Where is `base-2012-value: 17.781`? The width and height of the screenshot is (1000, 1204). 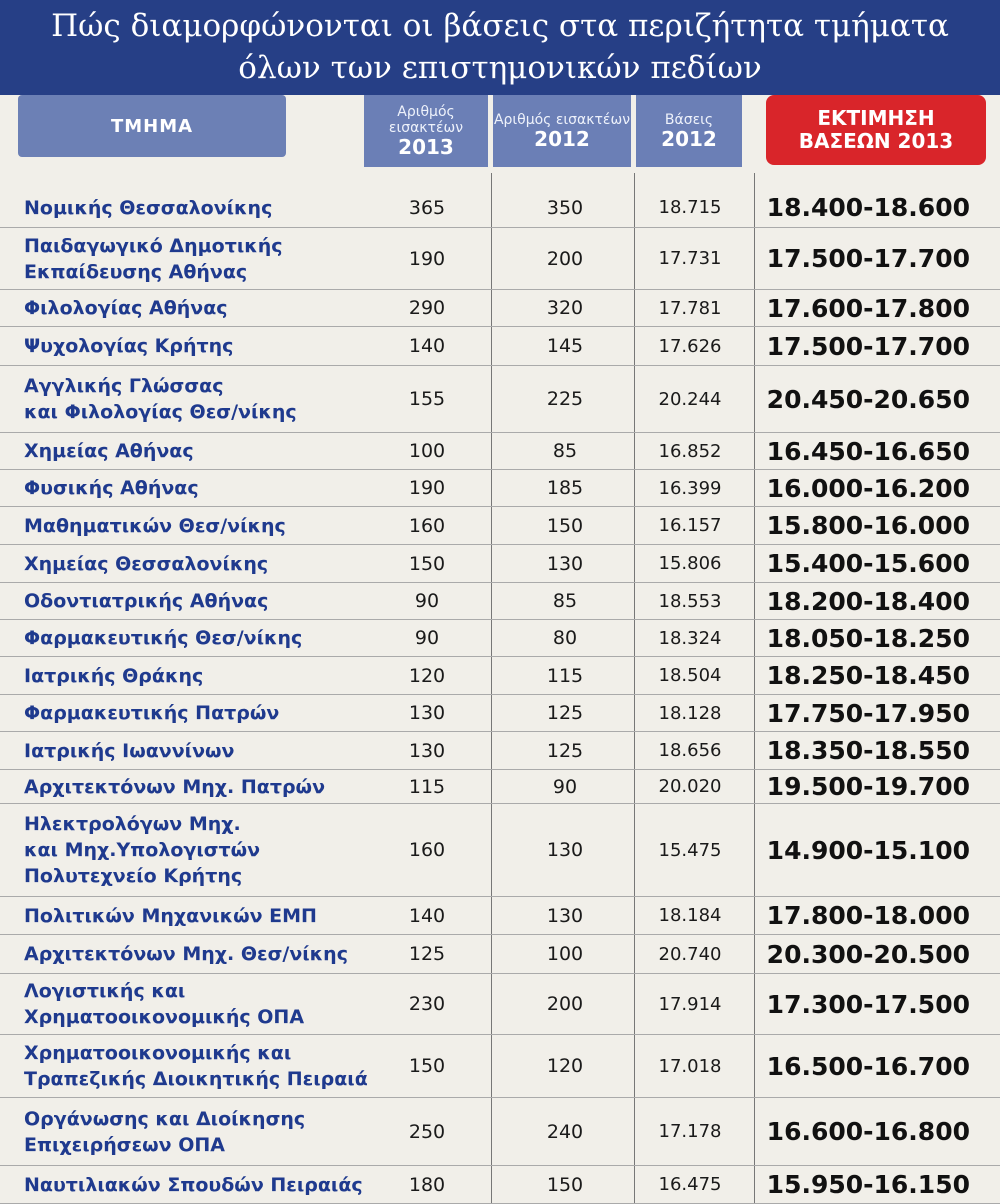
base-2012-value: 17.781 is located at coordinates (690, 308).